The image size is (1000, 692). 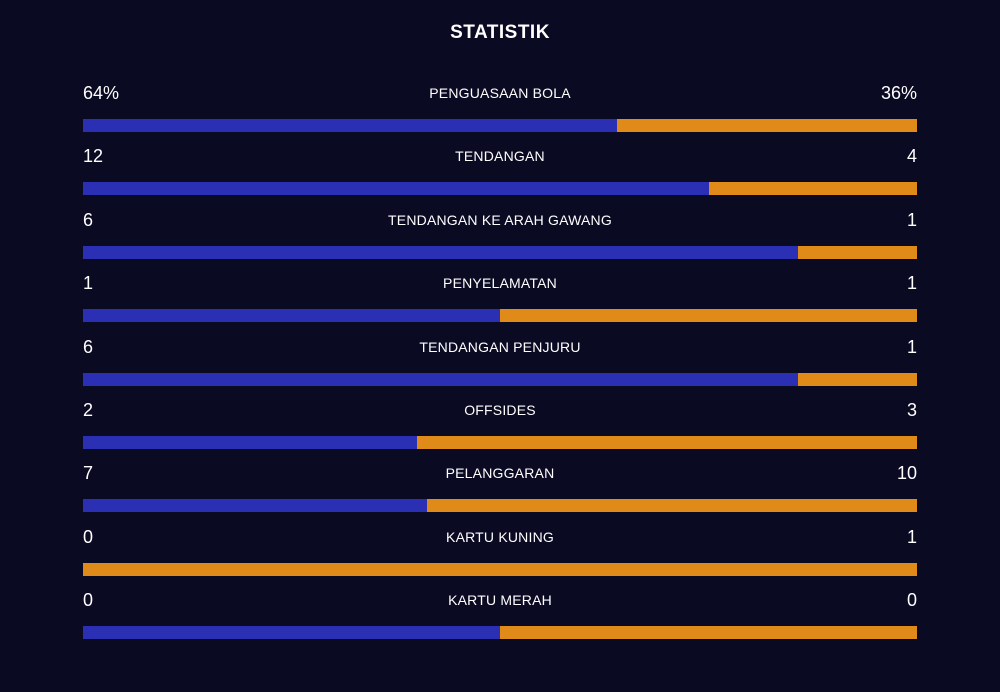 I want to click on stat-row: 7 PELANGGARAN 10, so click(x=500, y=491).